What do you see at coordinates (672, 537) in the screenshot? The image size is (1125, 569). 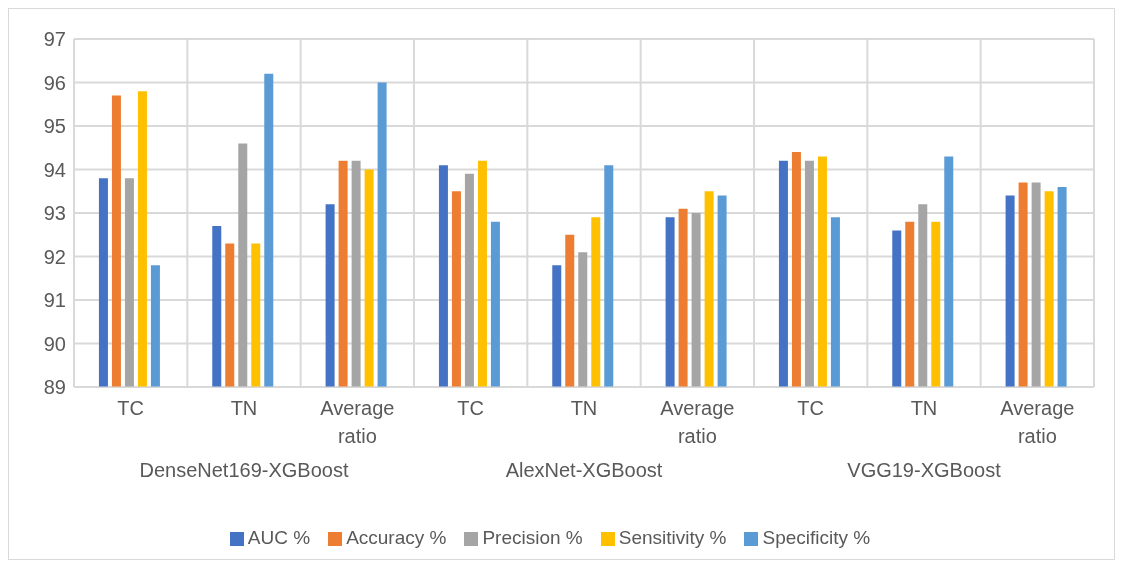 I see `legend-label: Sensitivity %` at bounding box center [672, 537].